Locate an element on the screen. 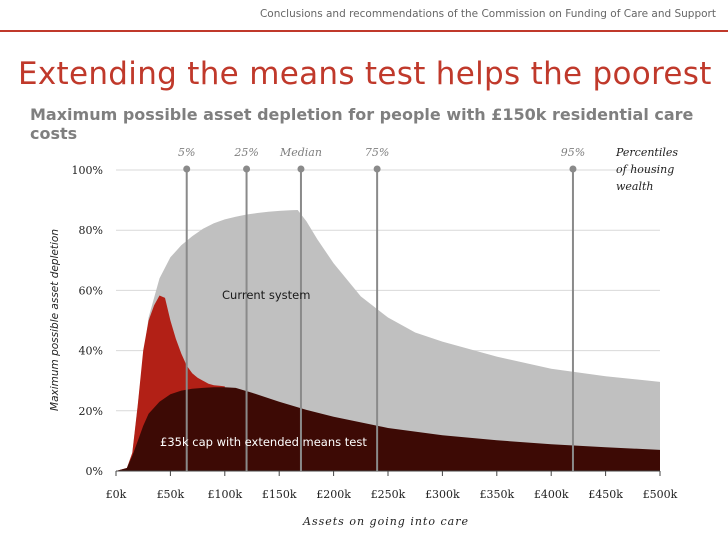 This screenshot has width=728, height=546. y-tick-label: 40% is located at coordinates (91, 351).